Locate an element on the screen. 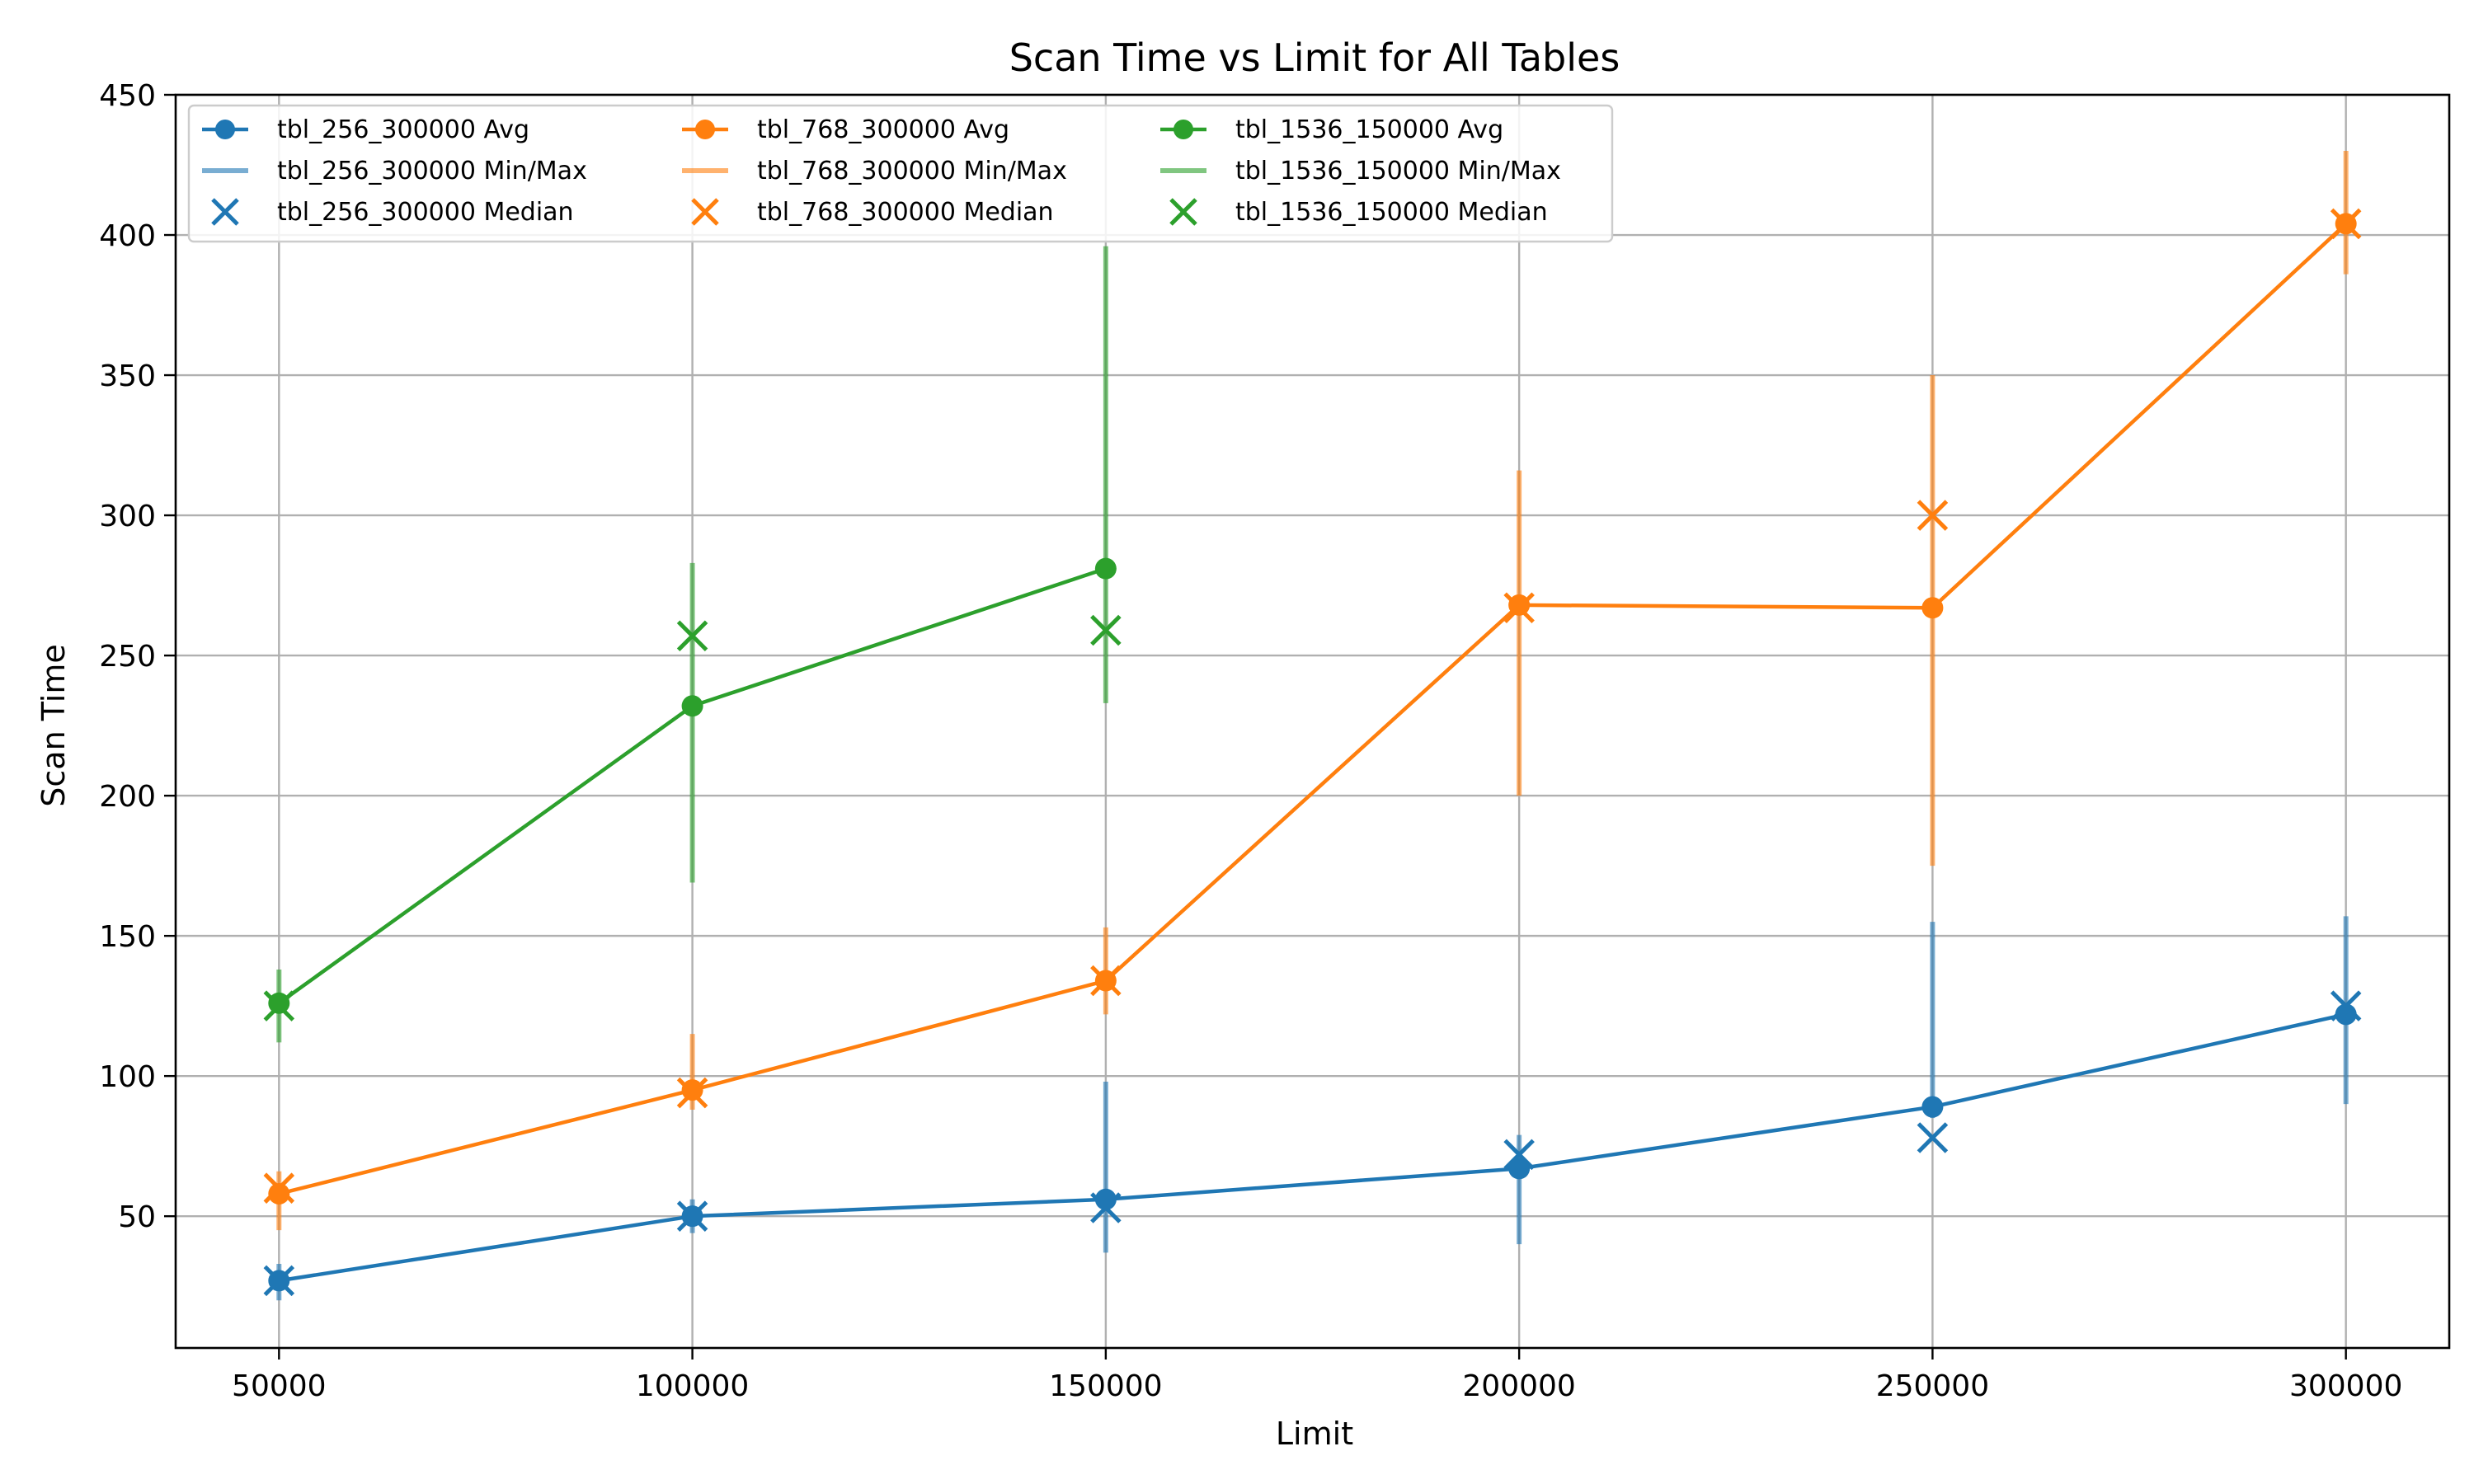 Image resolution: width=2474 pixels, height=1484 pixels. y-tick-label: 100 is located at coordinates (127, 1077).